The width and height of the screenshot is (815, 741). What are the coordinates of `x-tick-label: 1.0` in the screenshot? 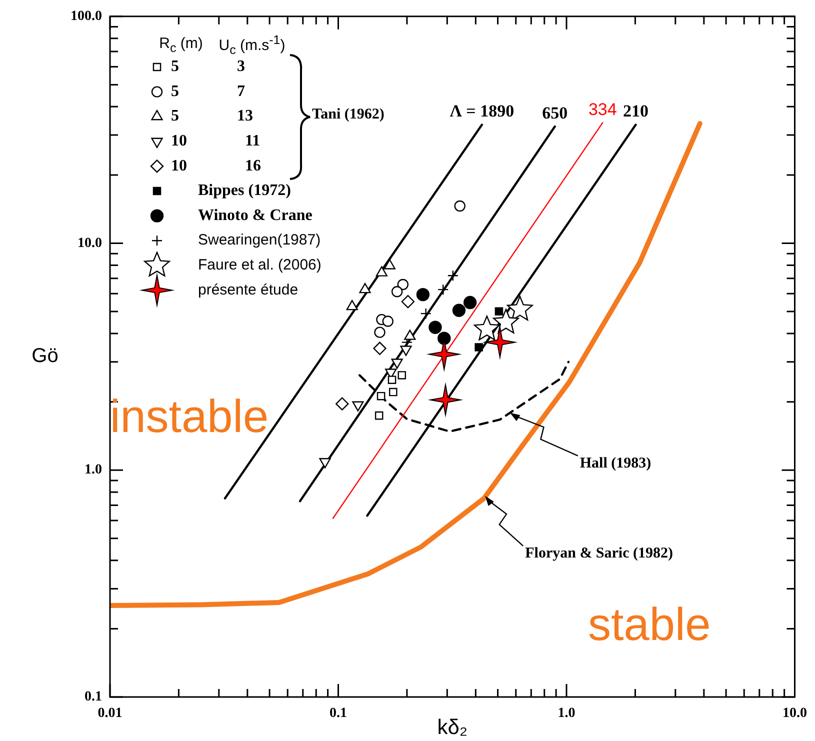 It's located at (567, 714).